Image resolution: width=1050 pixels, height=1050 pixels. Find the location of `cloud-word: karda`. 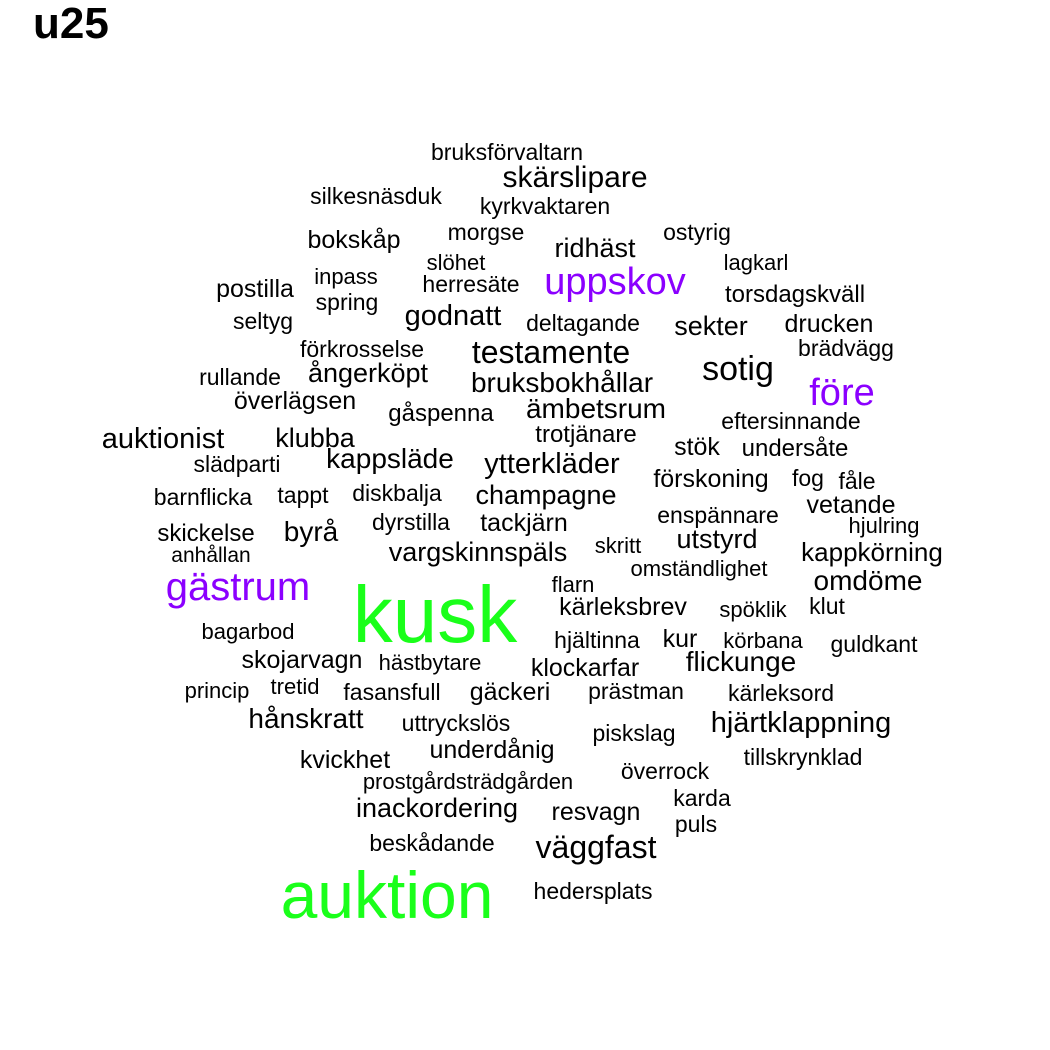

cloud-word: karda is located at coordinates (702, 798).